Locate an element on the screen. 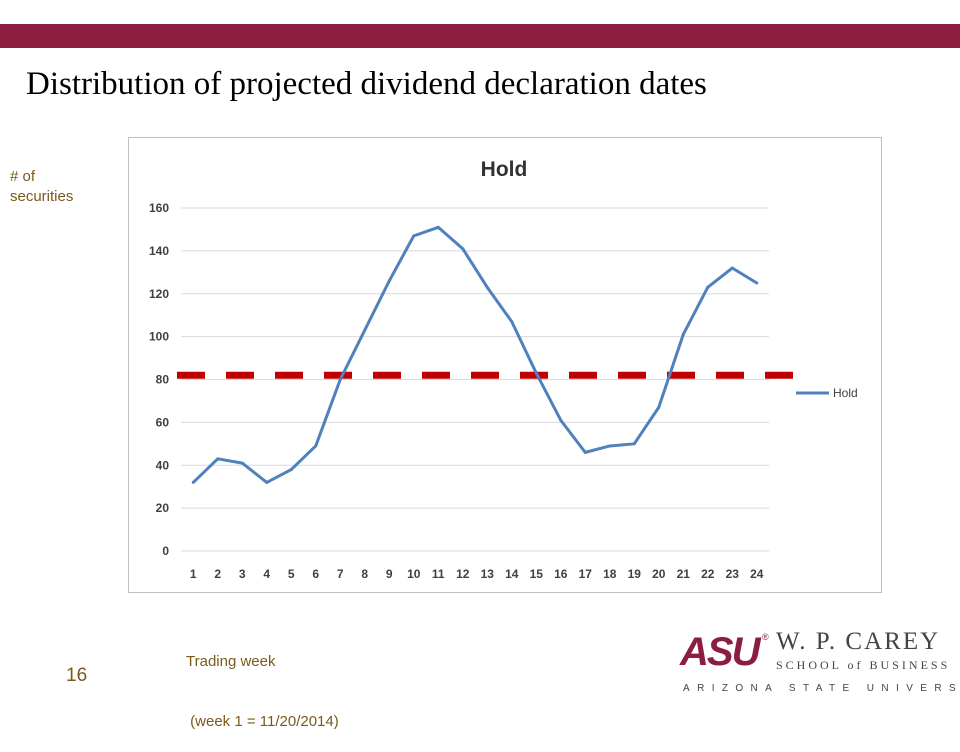 The image size is (960, 752). y-axis-caption-line-1: # of is located at coordinates (23, 176).